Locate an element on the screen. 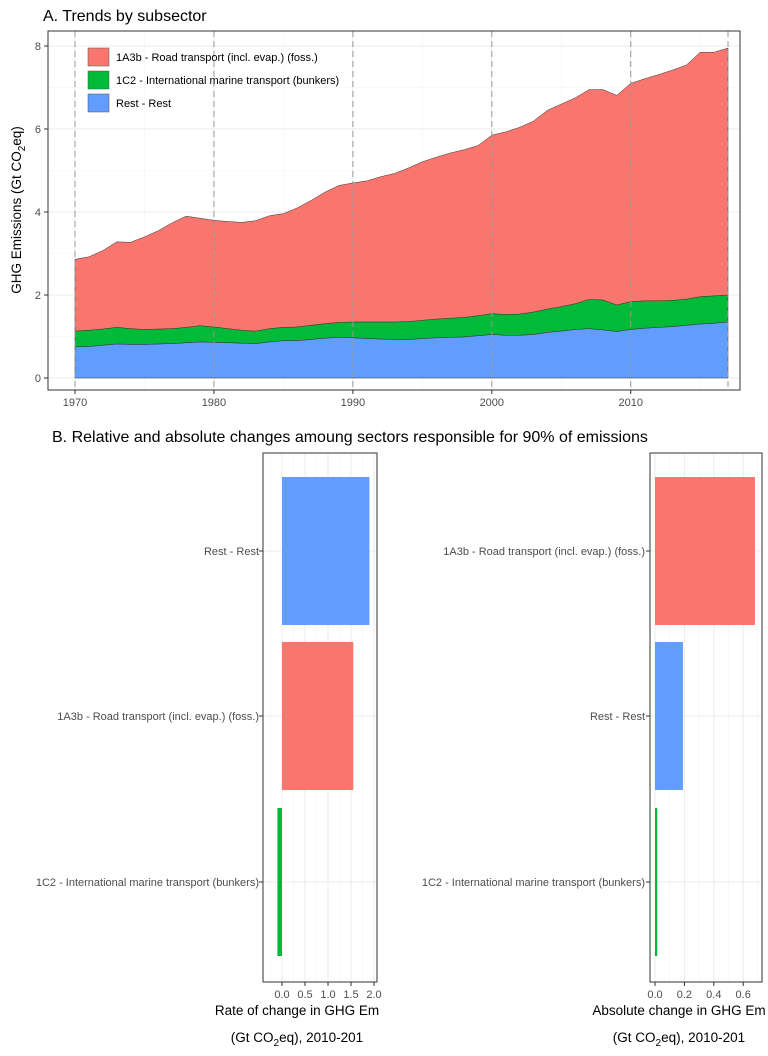 The width and height of the screenshot is (768, 1056). panel-a-ylabel: GHG Emissions (Gt CO2eq) is located at coordinates (18, 210).